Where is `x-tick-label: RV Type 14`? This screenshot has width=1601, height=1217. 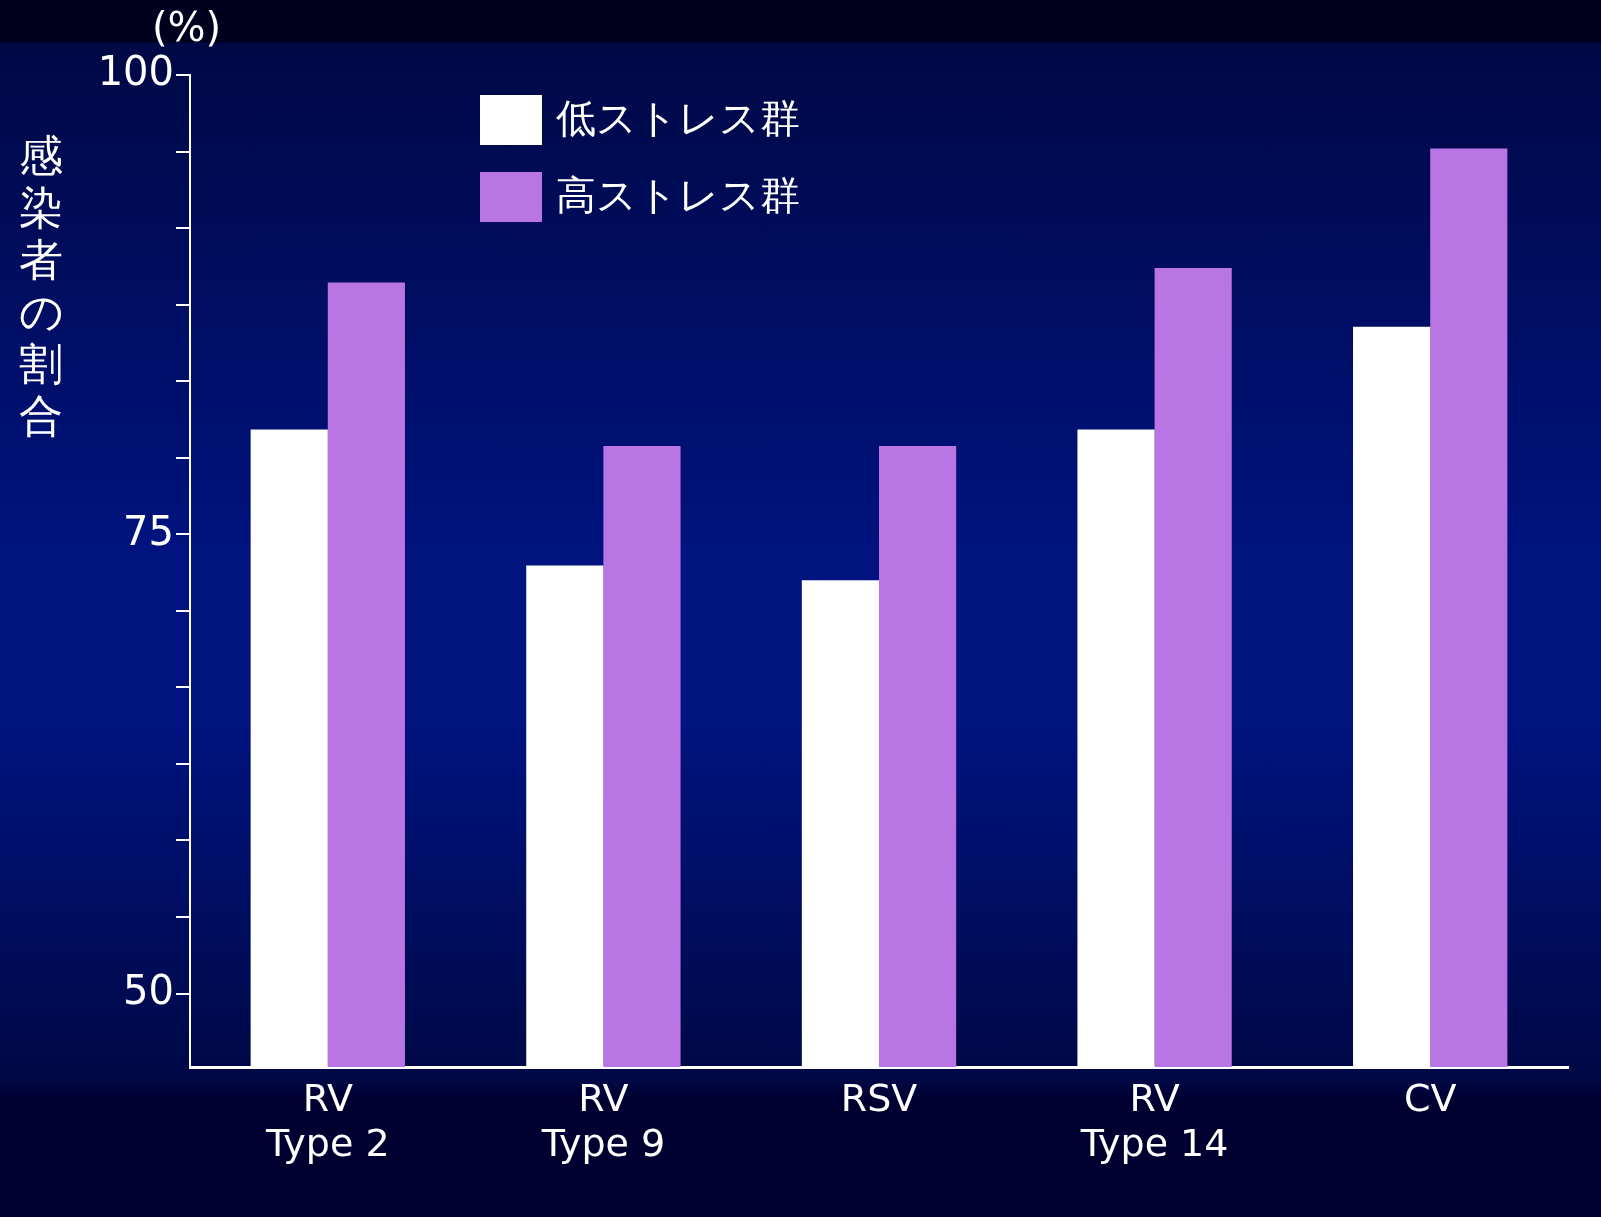
x-tick-label: RV Type 14 is located at coordinates (1154, 1120).